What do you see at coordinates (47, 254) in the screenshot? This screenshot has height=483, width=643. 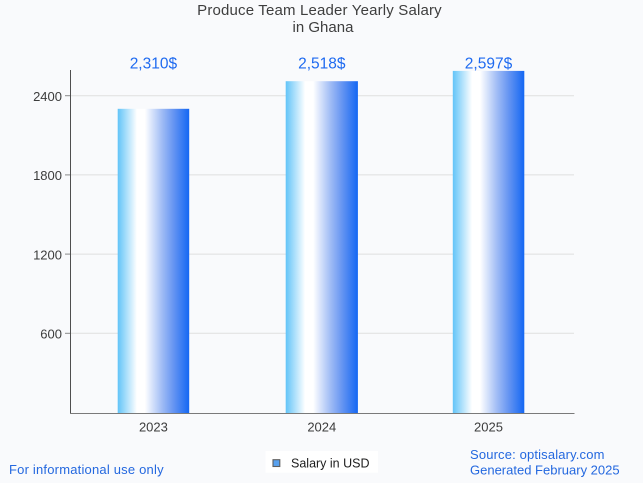 I see `svg-text: 1200` at bounding box center [47, 254].